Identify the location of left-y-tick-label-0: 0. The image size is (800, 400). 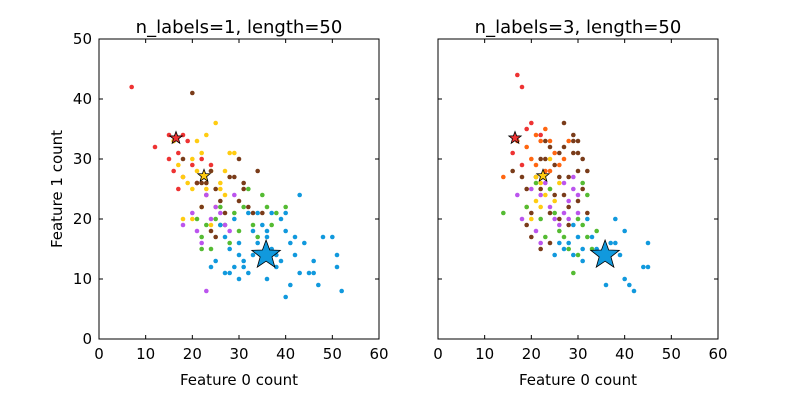
(87, 339).